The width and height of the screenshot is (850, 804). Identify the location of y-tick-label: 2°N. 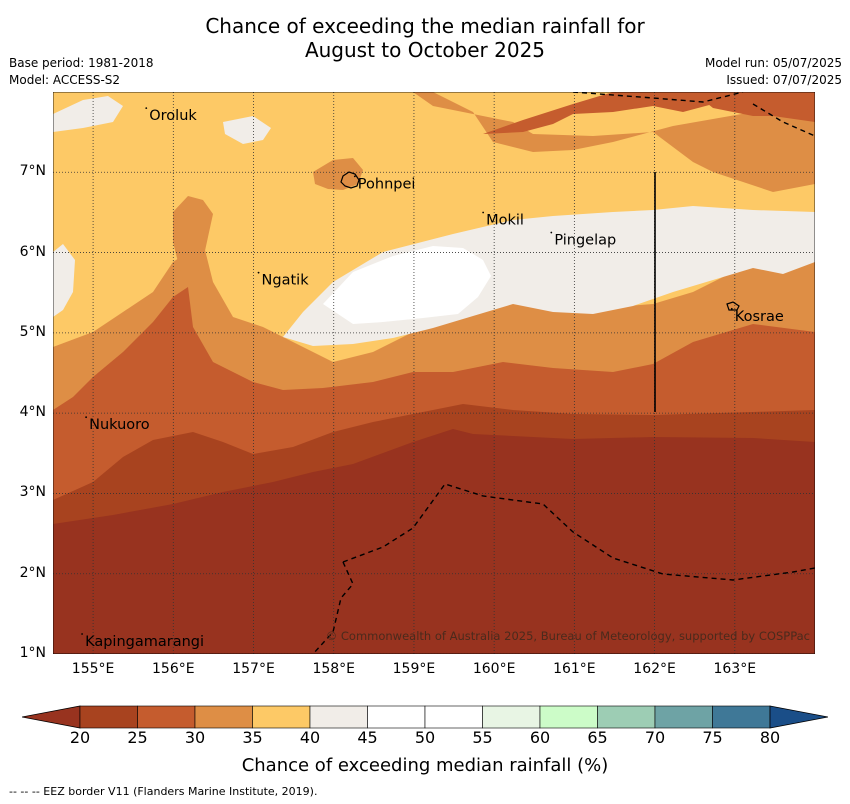
(32, 572).